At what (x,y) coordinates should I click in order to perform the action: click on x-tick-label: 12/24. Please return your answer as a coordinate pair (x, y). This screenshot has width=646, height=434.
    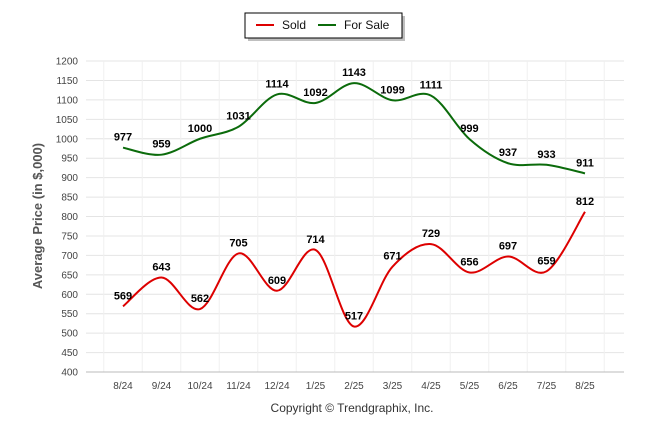
    Looking at the image, I should click on (276, 386).